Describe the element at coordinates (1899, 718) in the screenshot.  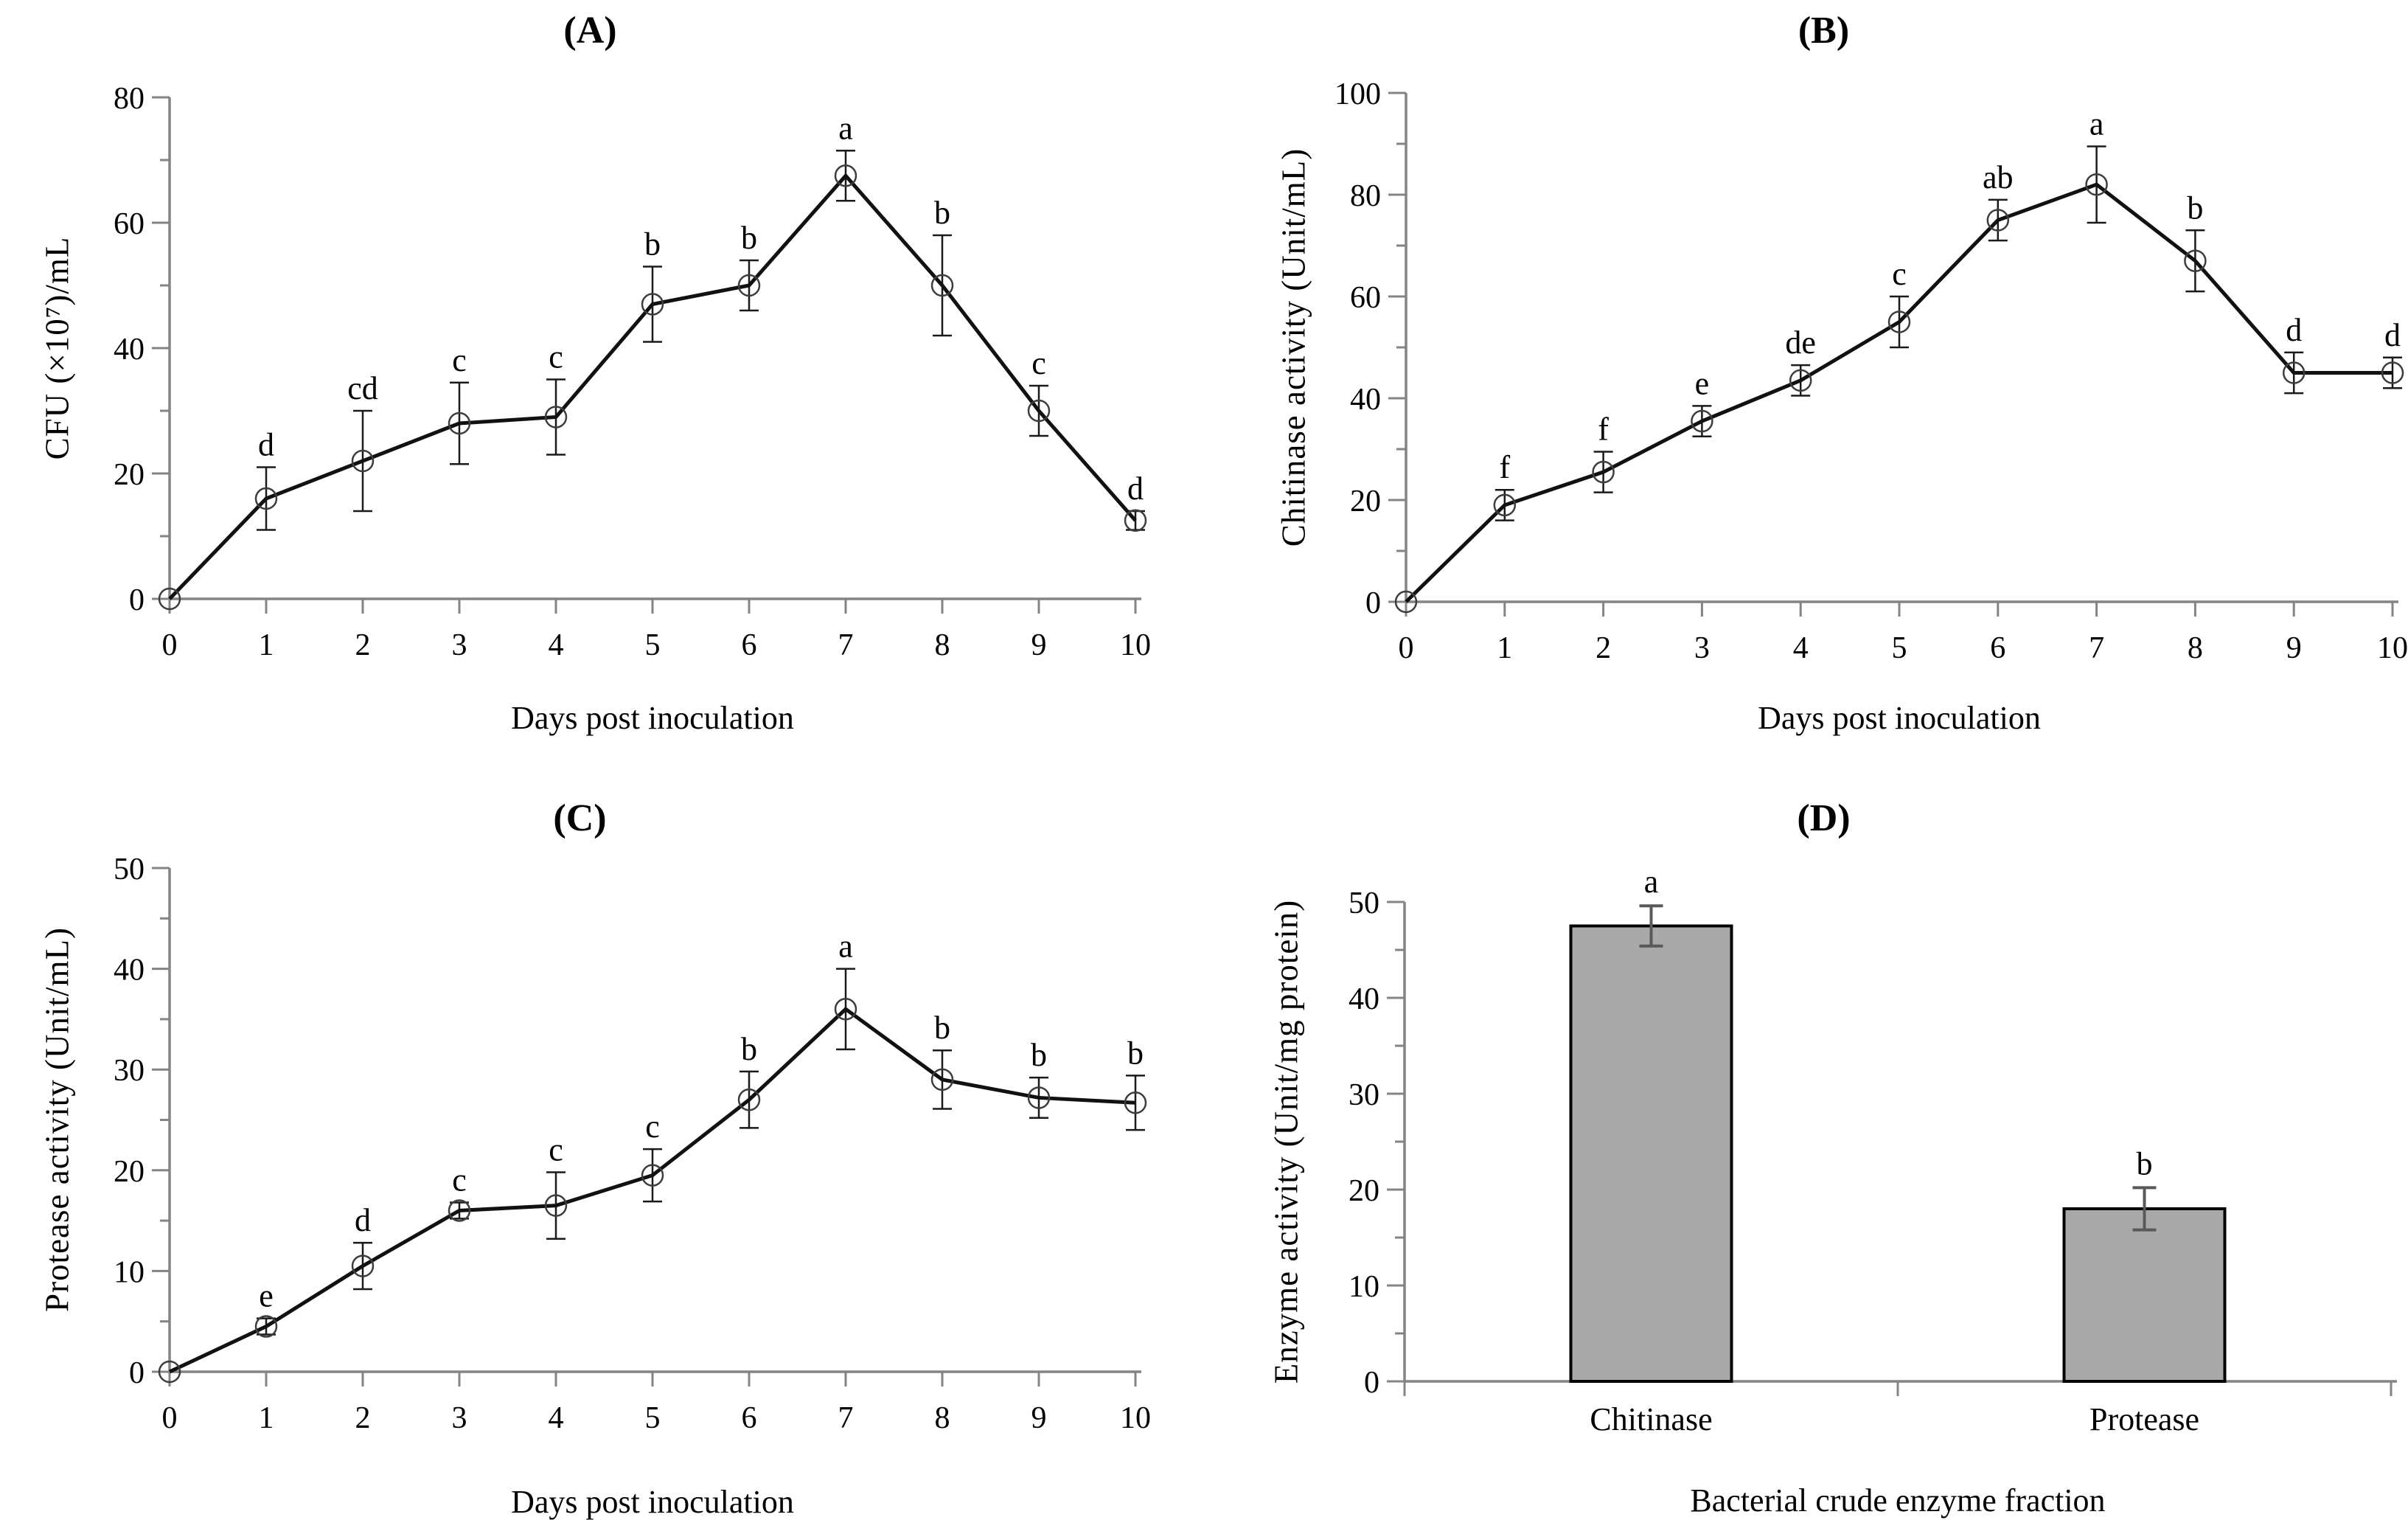
I see `panel-b-x-axis-label: Days post inoculation` at that location.